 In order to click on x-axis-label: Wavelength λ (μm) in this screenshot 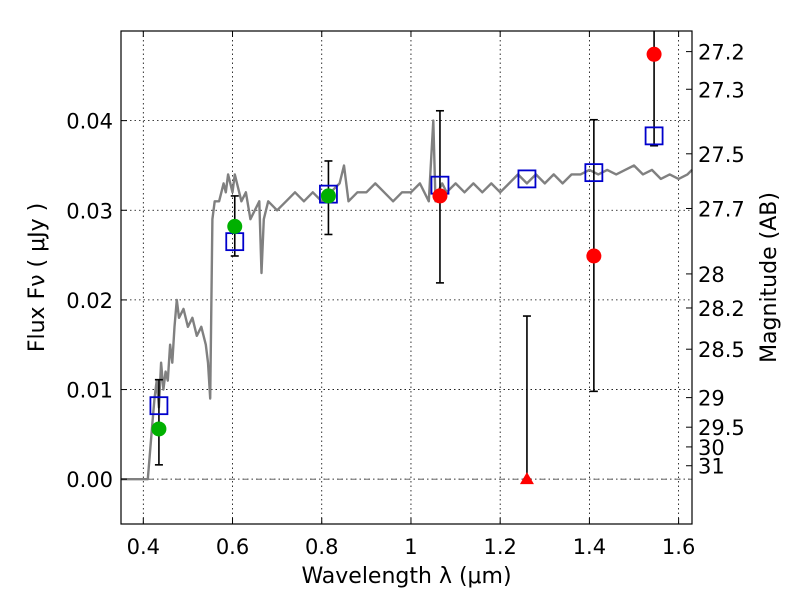, I will do `click(406, 576)`.